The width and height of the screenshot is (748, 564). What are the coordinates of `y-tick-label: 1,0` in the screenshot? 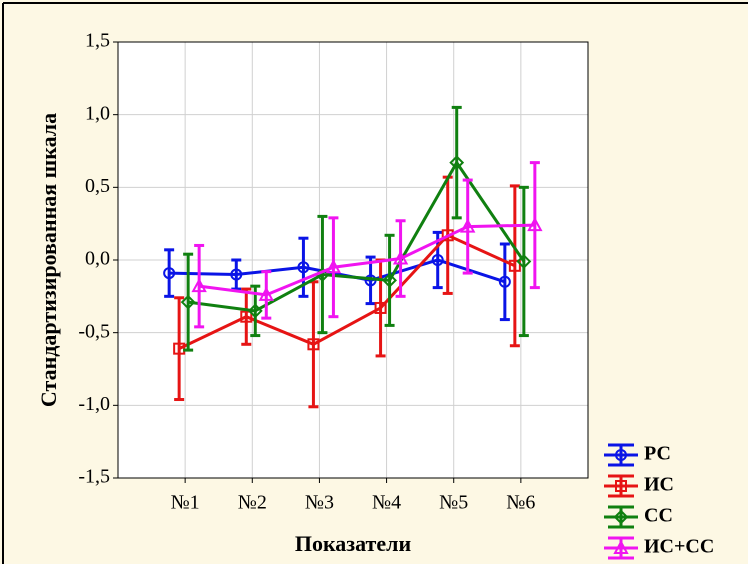 It's located at (97, 113).